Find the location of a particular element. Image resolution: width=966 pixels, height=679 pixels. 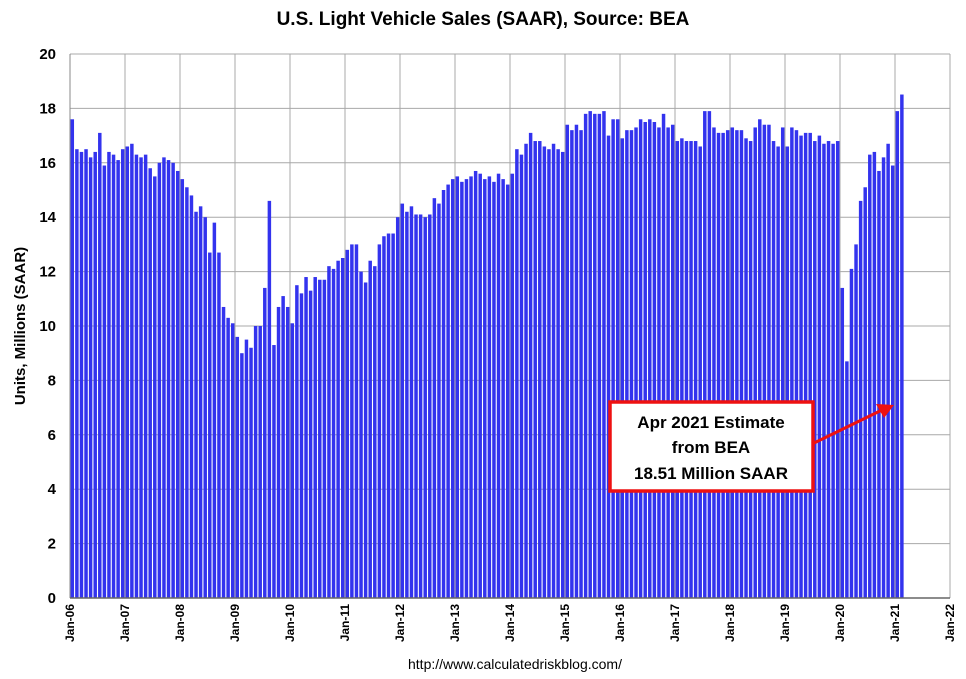

x-tick-label-14: Jan-20 is located at coordinates (840, 623).